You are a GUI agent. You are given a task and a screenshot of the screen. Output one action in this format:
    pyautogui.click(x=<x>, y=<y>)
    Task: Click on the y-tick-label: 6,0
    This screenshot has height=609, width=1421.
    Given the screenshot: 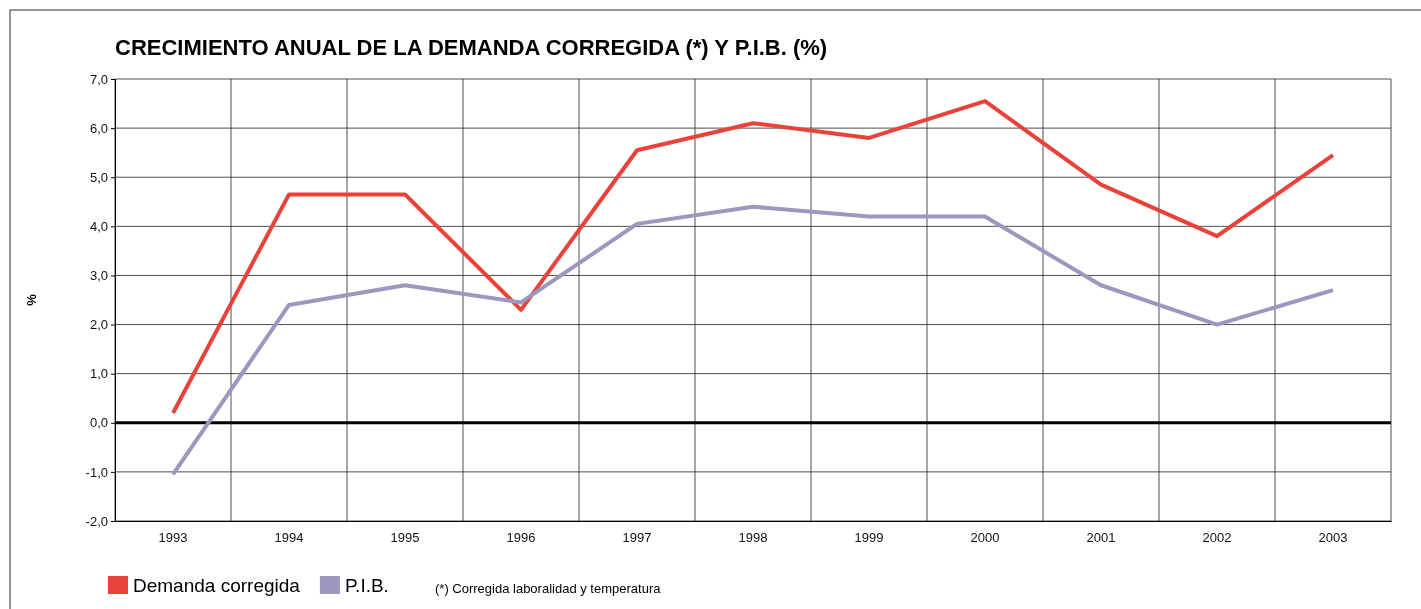 What is the action you would take?
    pyautogui.click(x=98, y=128)
    